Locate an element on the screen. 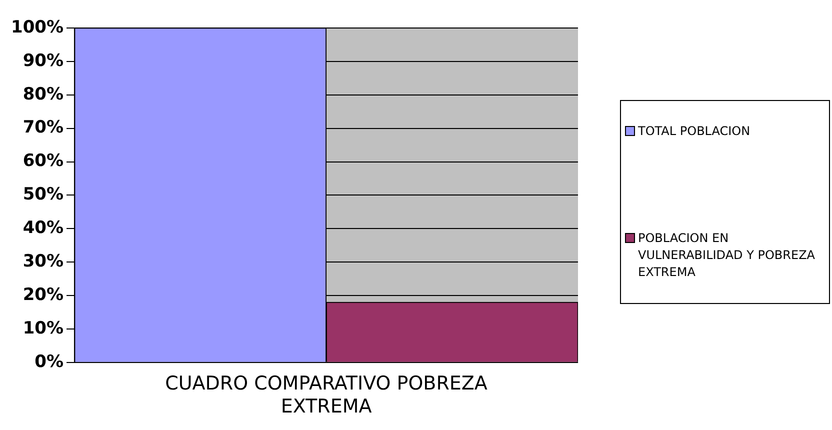 This screenshot has width=832, height=430. y-tick-label: 90% is located at coordinates (43, 60).